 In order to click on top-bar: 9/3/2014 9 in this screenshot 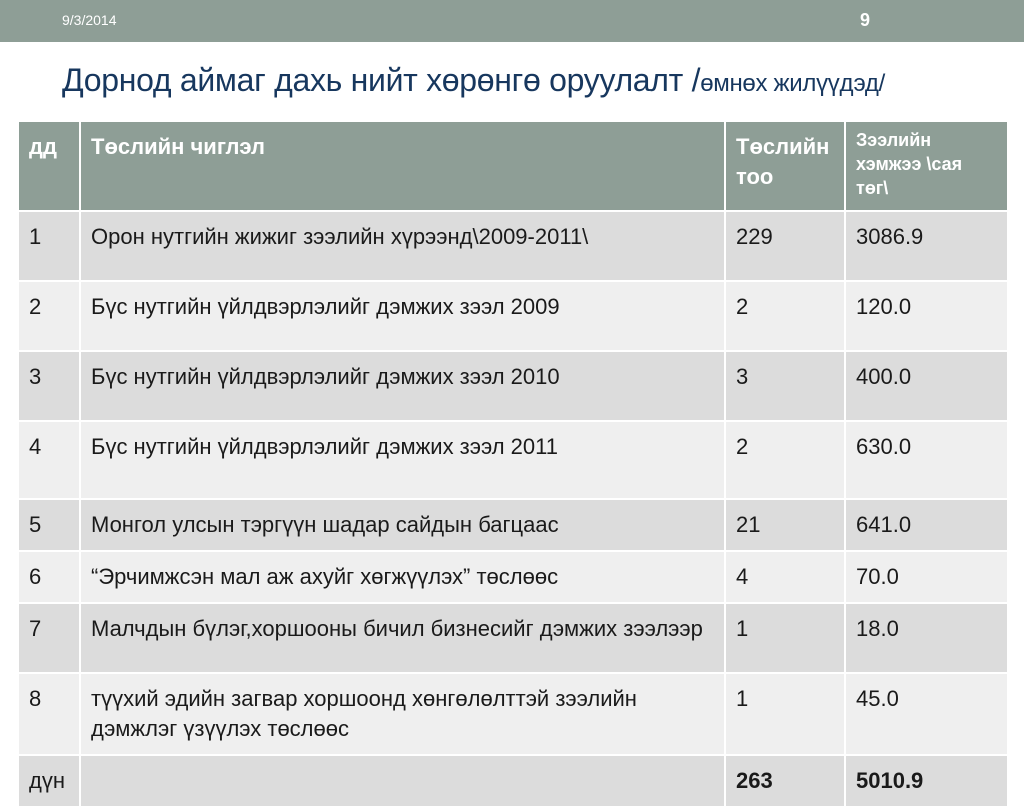, I will do `click(512, 21)`.